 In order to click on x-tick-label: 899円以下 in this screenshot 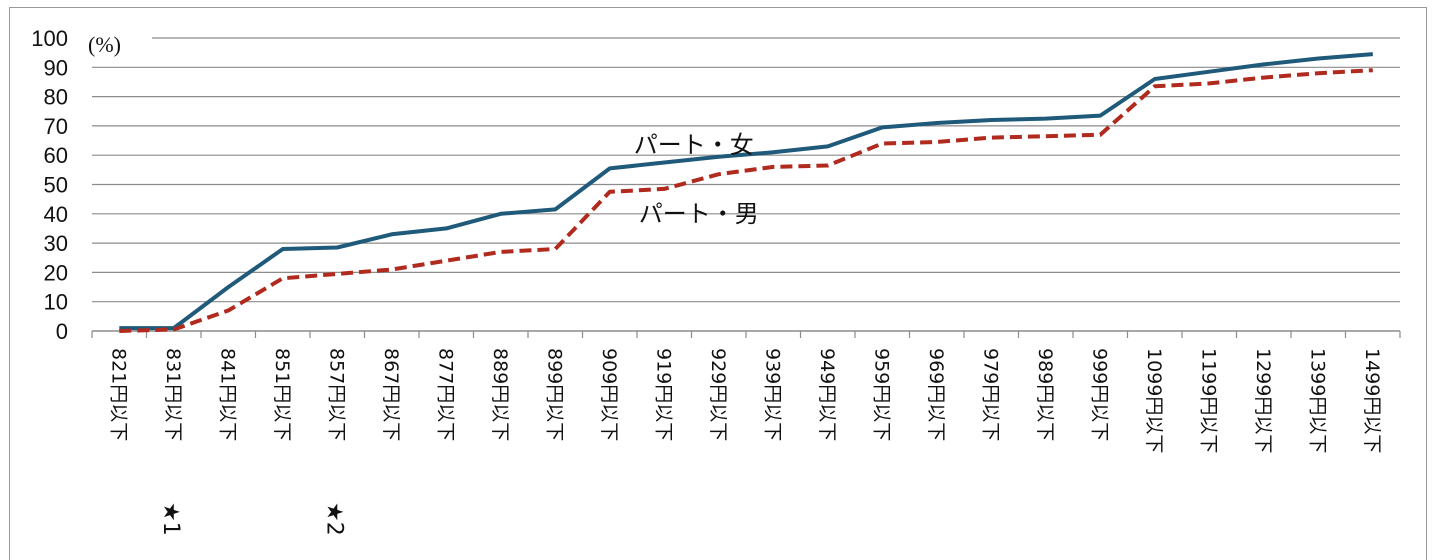, I will do `click(554, 394)`.